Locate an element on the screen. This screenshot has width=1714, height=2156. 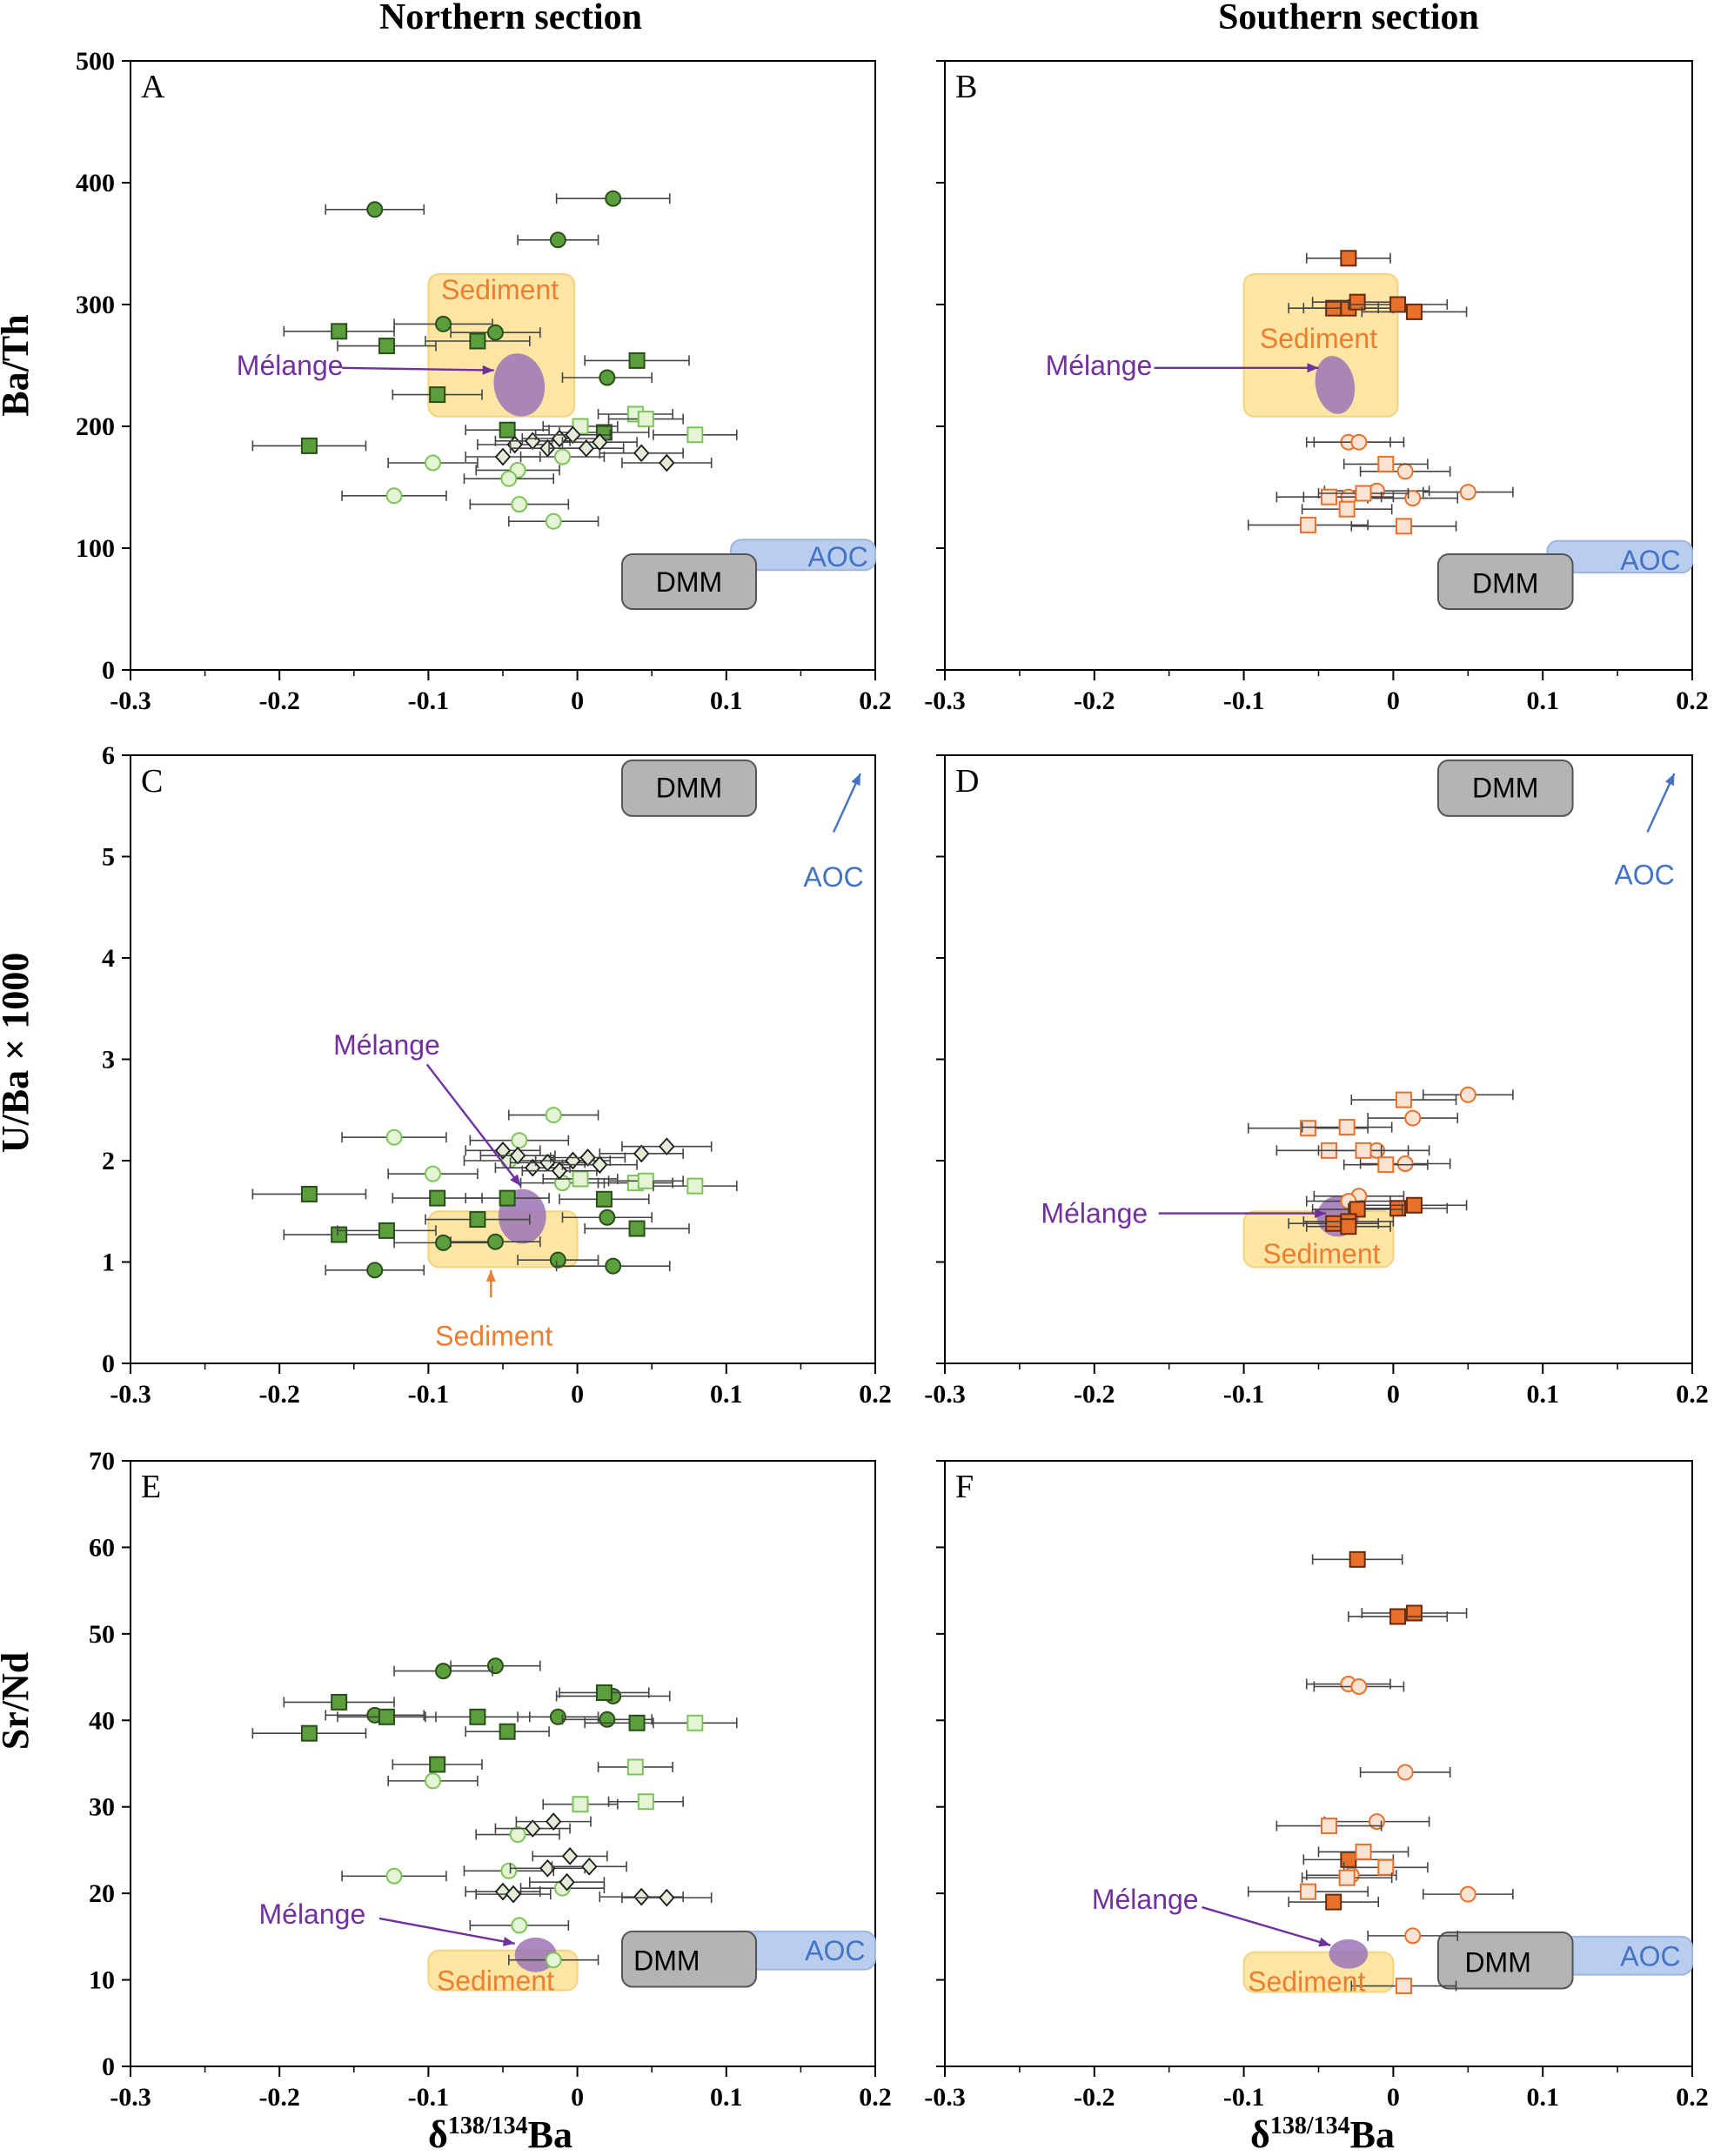
panel-c-xtick-label-4: 0.1 is located at coordinates (726, 1394).